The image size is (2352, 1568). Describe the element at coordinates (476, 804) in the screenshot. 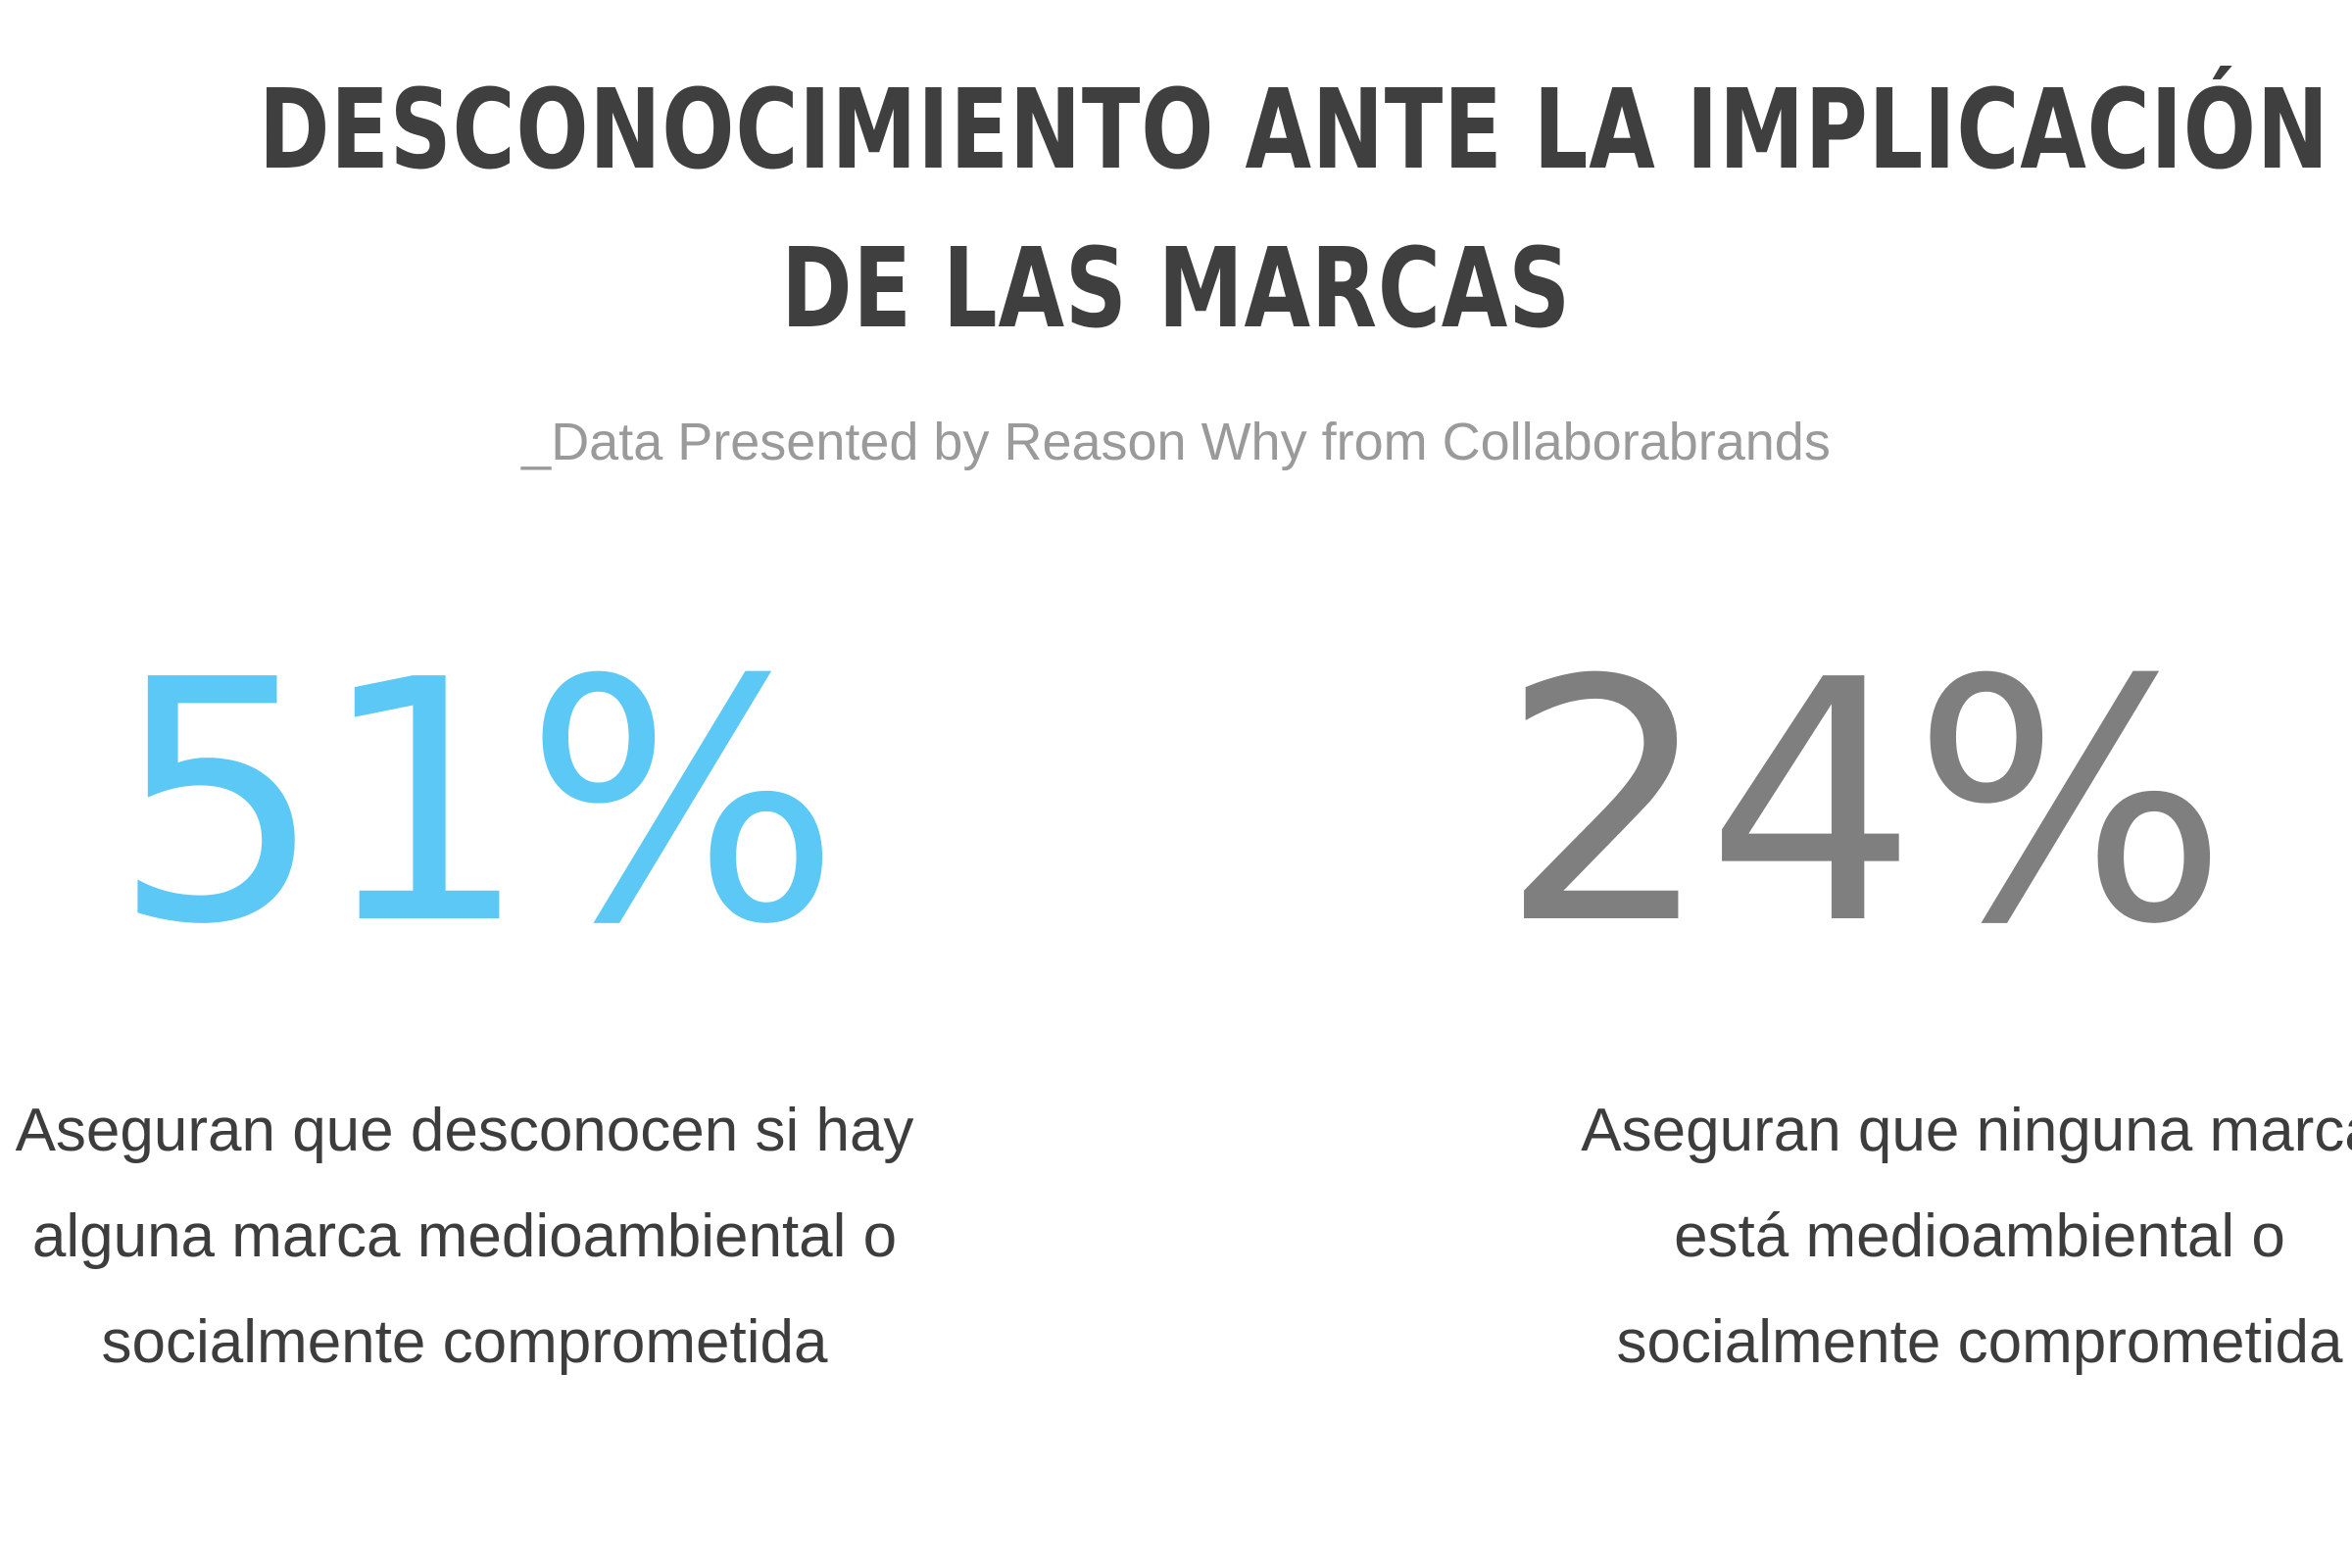

I see `stat-value-unaware: 51%` at that location.